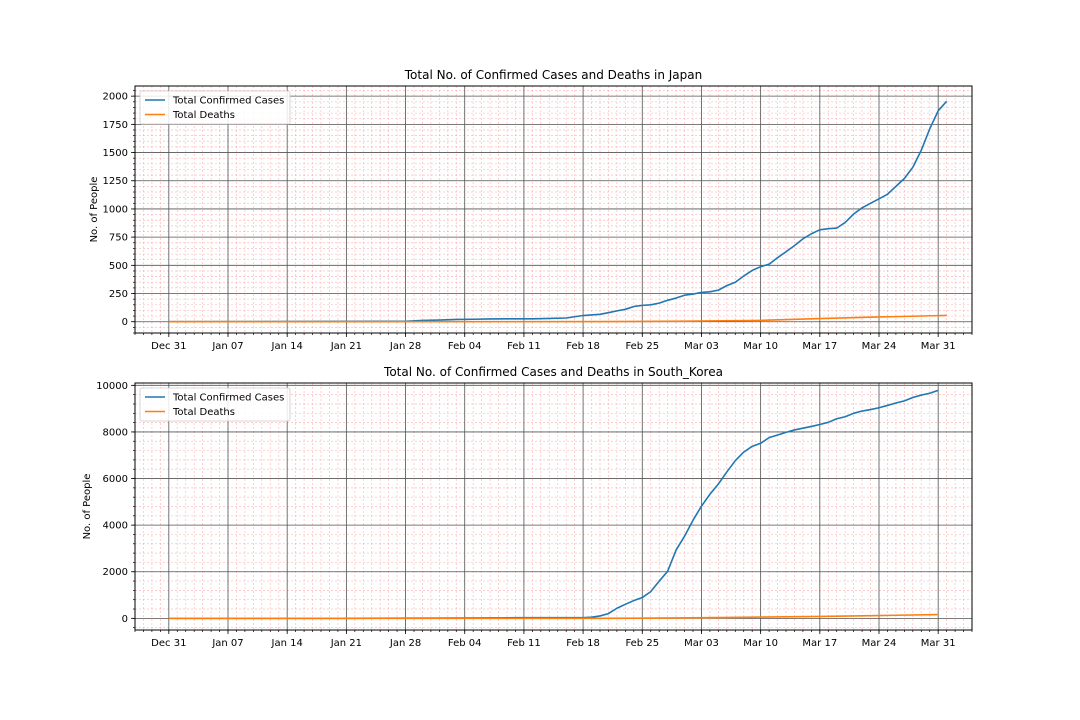  What do you see at coordinates (115, 153) in the screenshot?
I see `y-tick-label: 1500` at bounding box center [115, 153].